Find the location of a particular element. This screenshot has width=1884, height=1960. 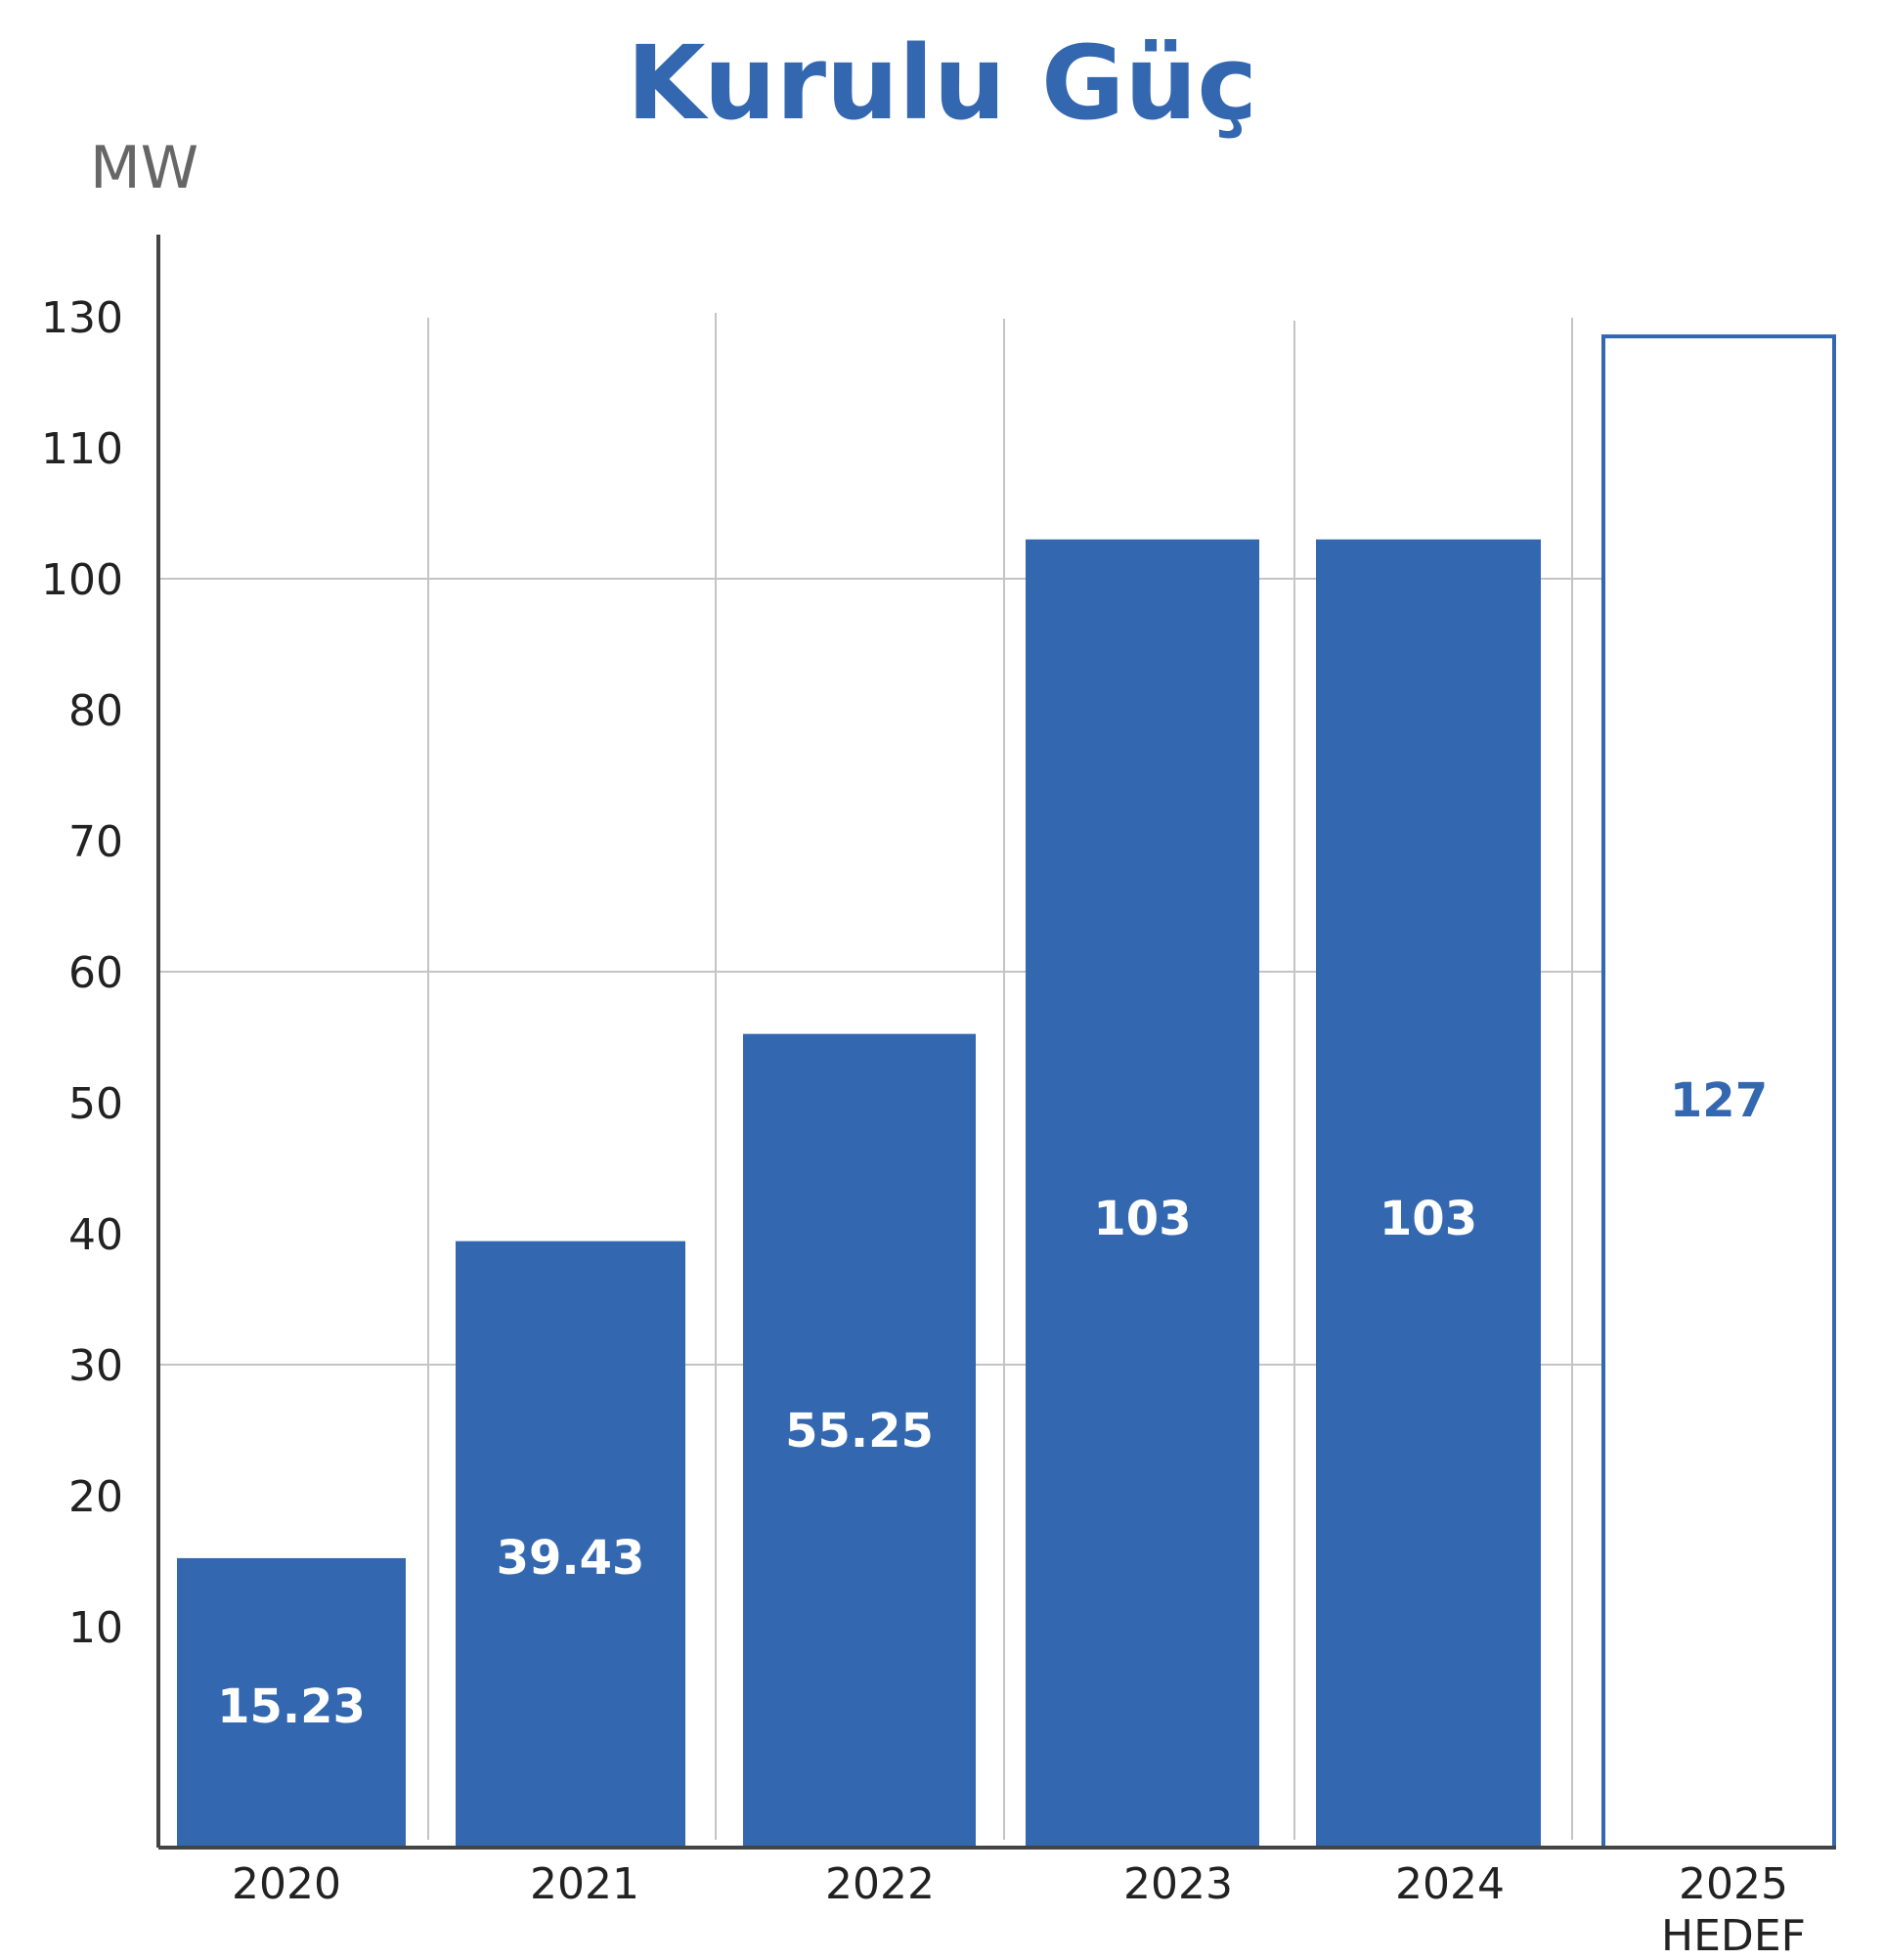

bar-value-label: 55.25 is located at coordinates (860, 1431).